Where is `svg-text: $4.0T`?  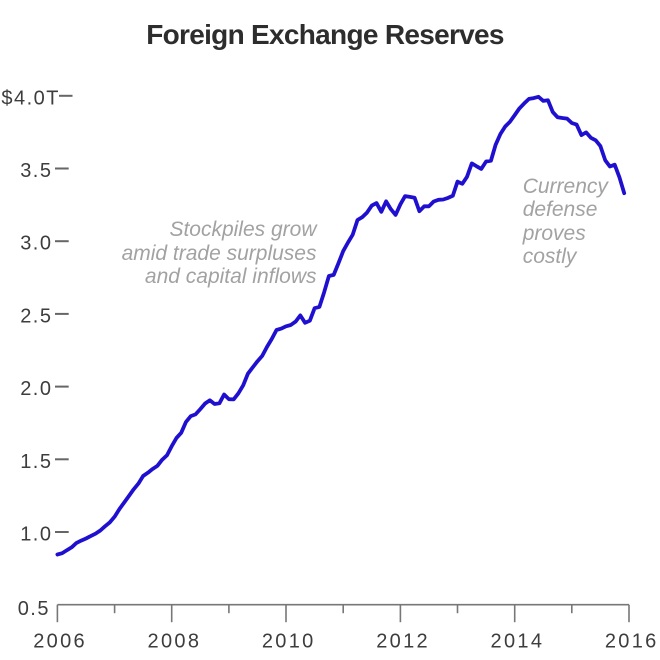
svg-text: $4.0T is located at coordinates (30, 98).